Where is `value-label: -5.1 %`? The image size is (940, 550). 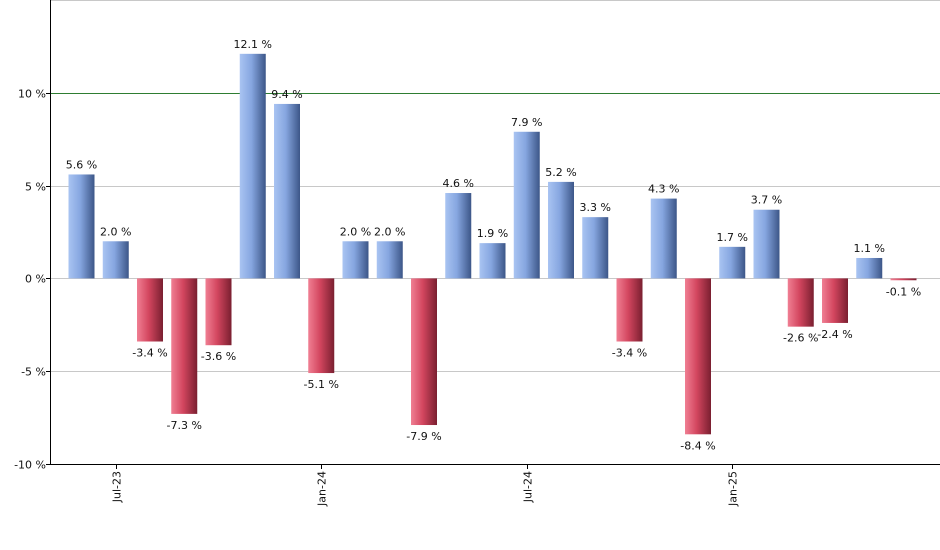
value-label: -5.1 % is located at coordinates (321, 384).